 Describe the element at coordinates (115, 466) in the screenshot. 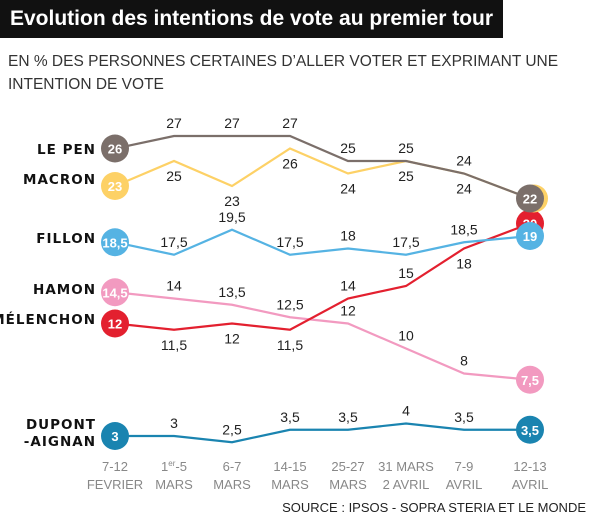

I see `x-tick-label: 7-12` at that location.